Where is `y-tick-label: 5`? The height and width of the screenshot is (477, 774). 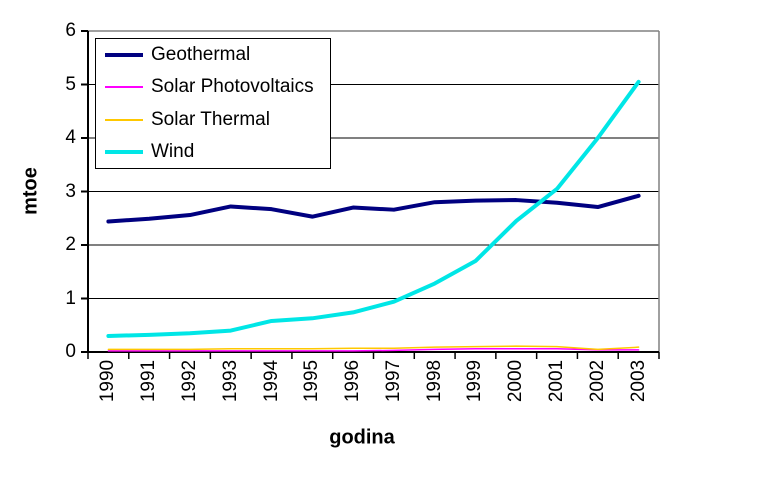
y-tick-label: 5 is located at coordinates (70, 84).